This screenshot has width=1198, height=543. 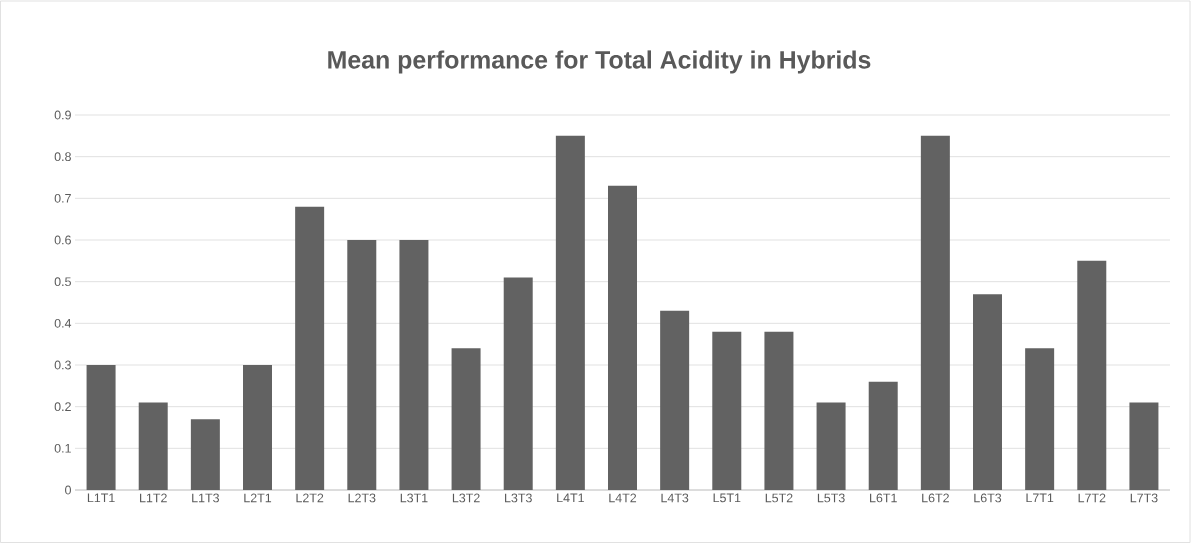 What do you see at coordinates (62, 115) in the screenshot?
I see `y-tick-label: 0.9` at bounding box center [62, 115].